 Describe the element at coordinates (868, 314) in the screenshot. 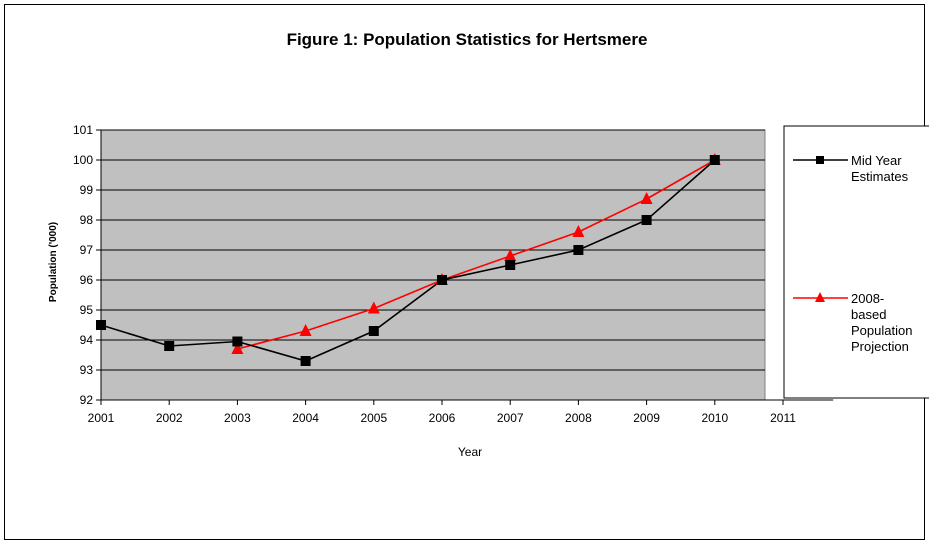

I see `legend-label-2-line-2: based` at that location.